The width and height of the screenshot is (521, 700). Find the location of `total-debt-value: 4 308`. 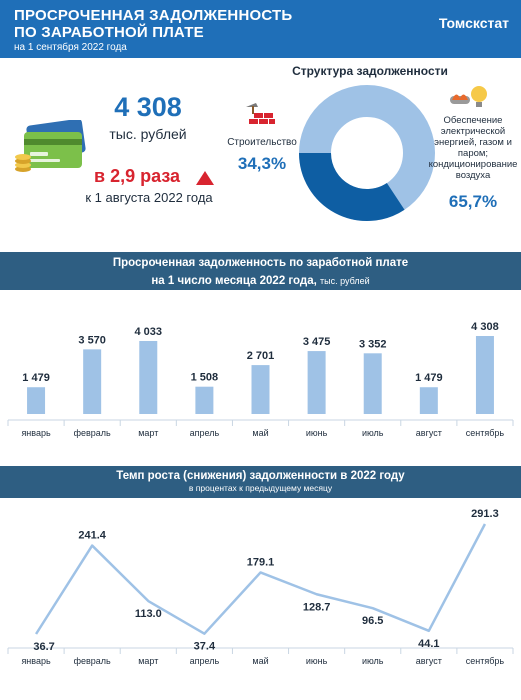

total-debt-value: 4 308 is located at coordinates (148, 107).